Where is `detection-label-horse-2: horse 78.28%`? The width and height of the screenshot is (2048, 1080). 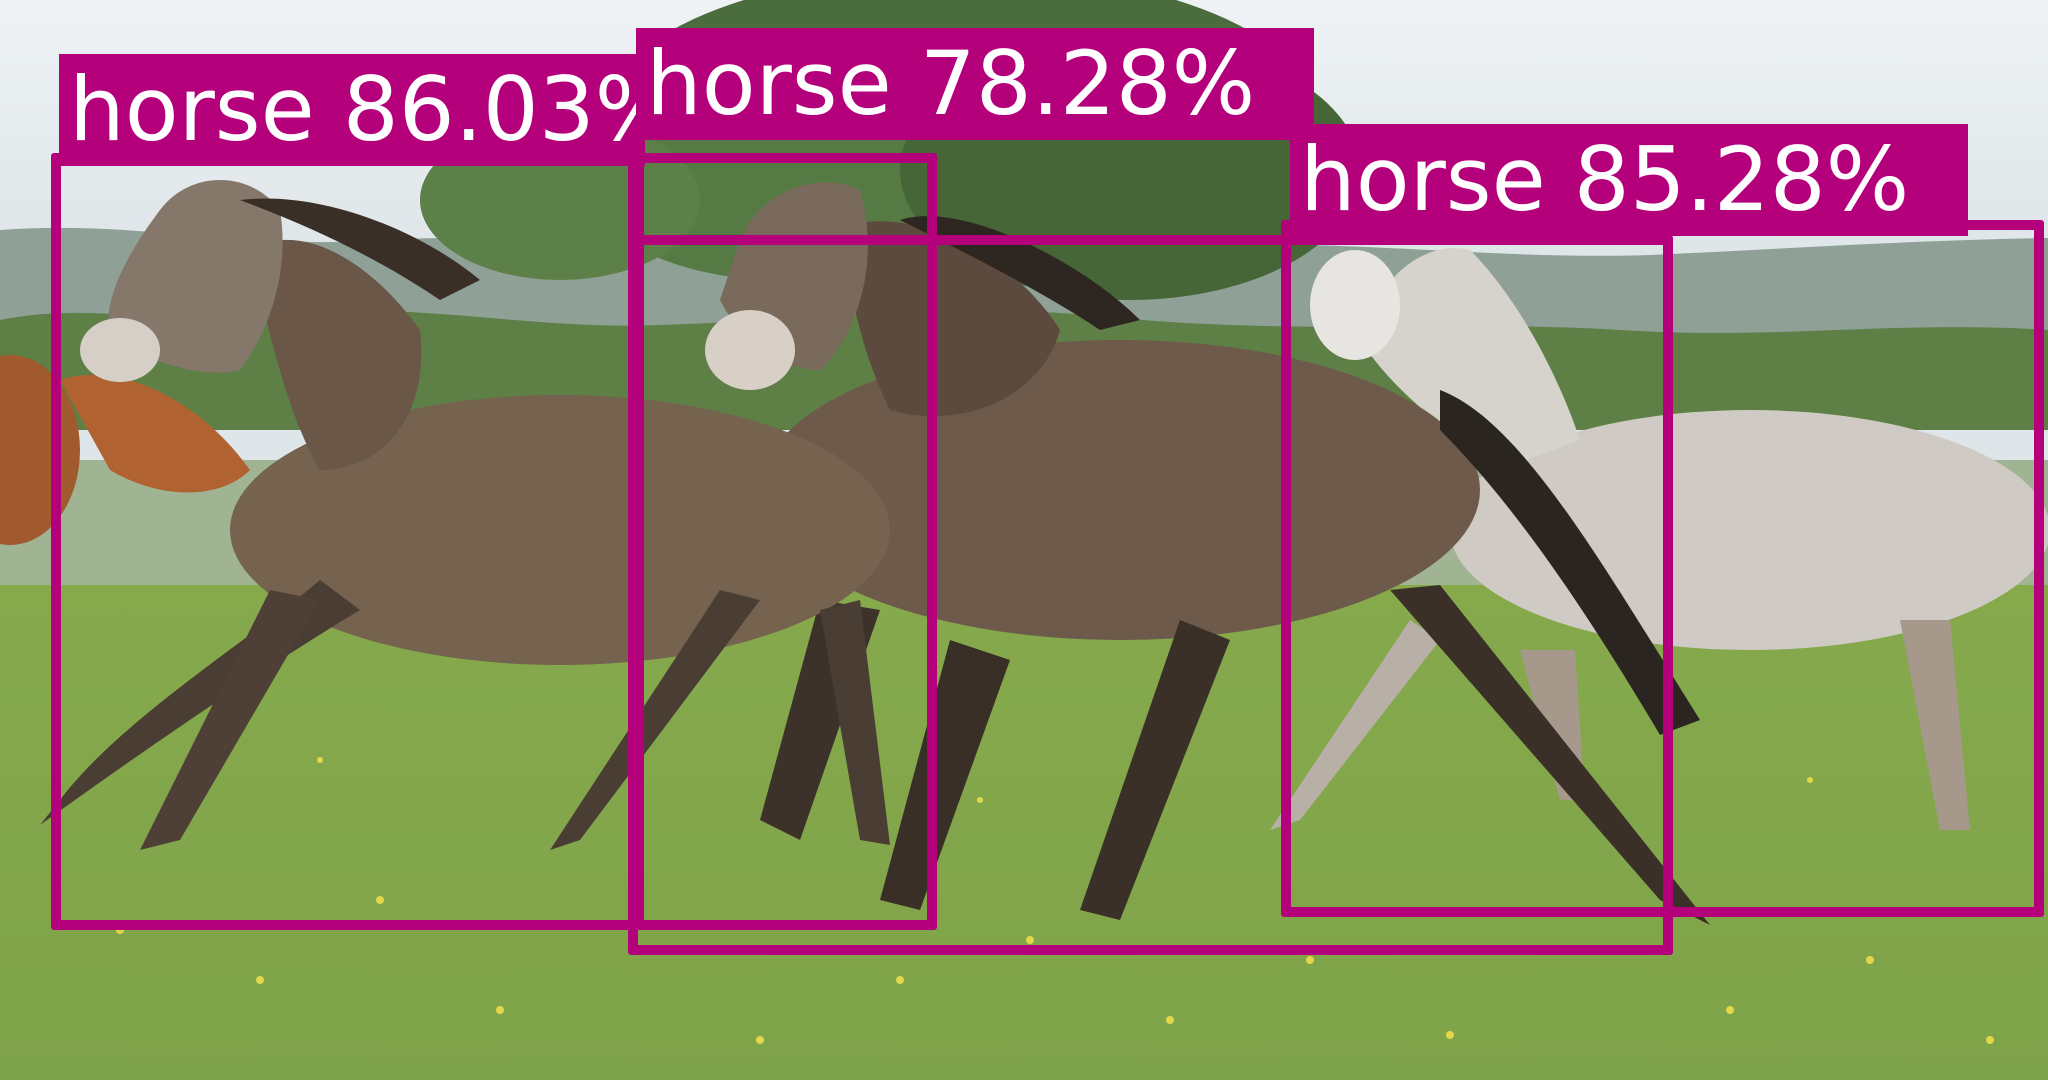 detection-label-horse-2: horse 78.28% is located at coordinates (975, 84).